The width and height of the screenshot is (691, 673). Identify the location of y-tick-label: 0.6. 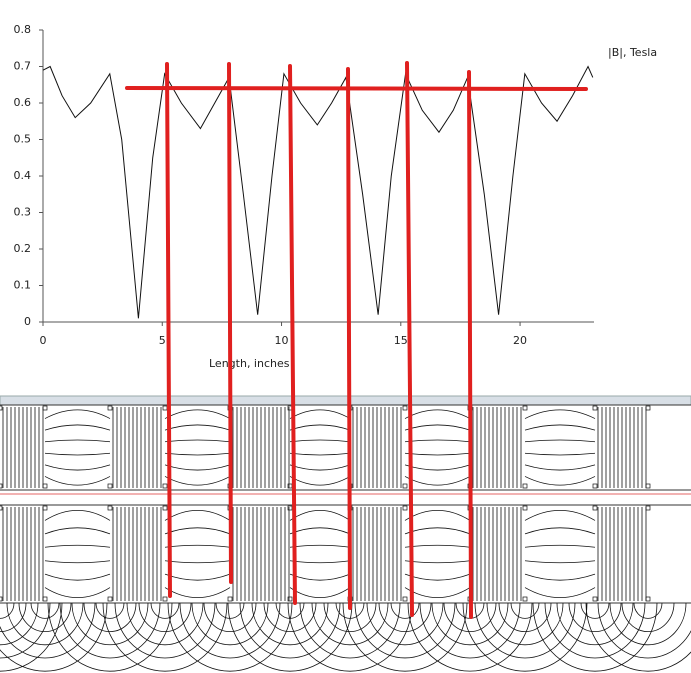
(23, 102).